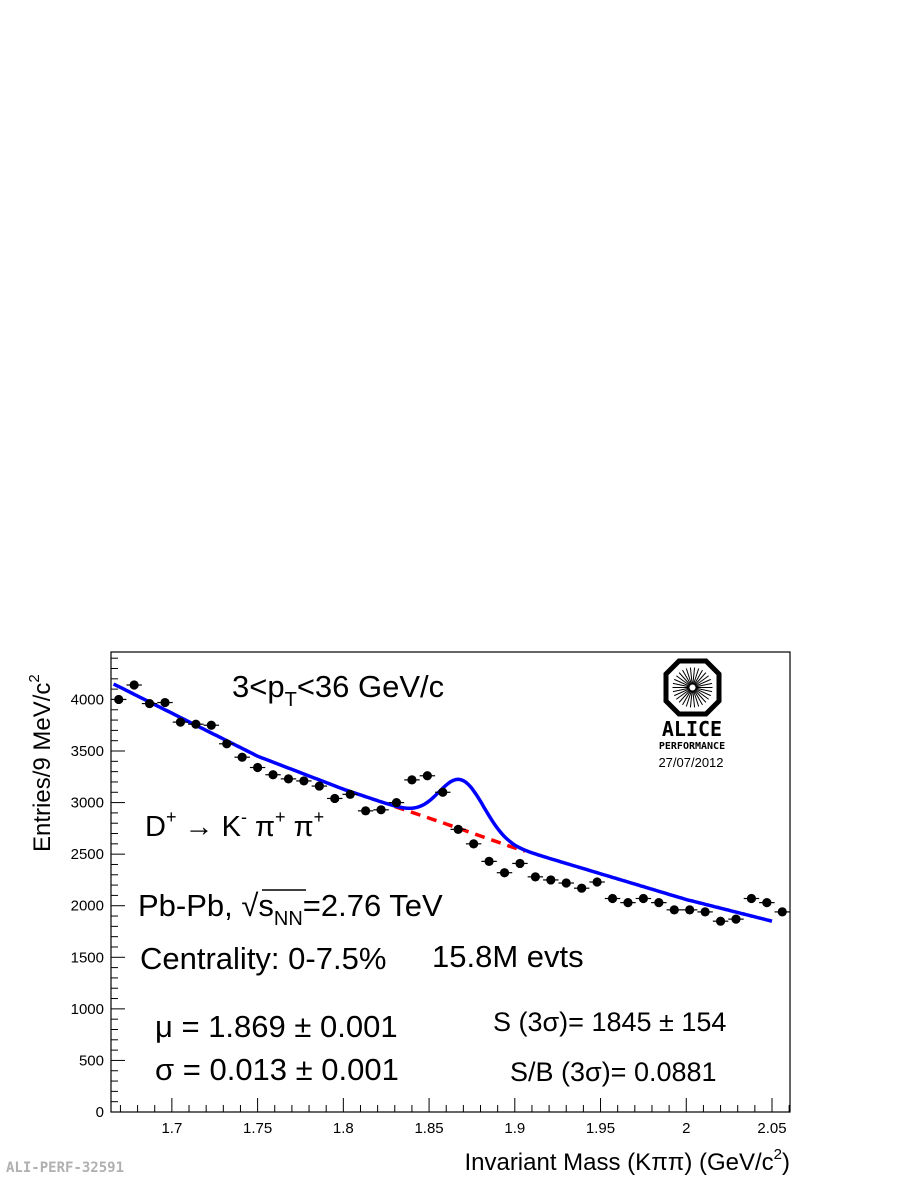 The height and width of the screenshot is (1182, 913). What do you see at coordinates (277, 1069) in the screenshot?
I see `sigma-value: σ = 0.013 ± 0.001` at bounding box center [277, 1069].